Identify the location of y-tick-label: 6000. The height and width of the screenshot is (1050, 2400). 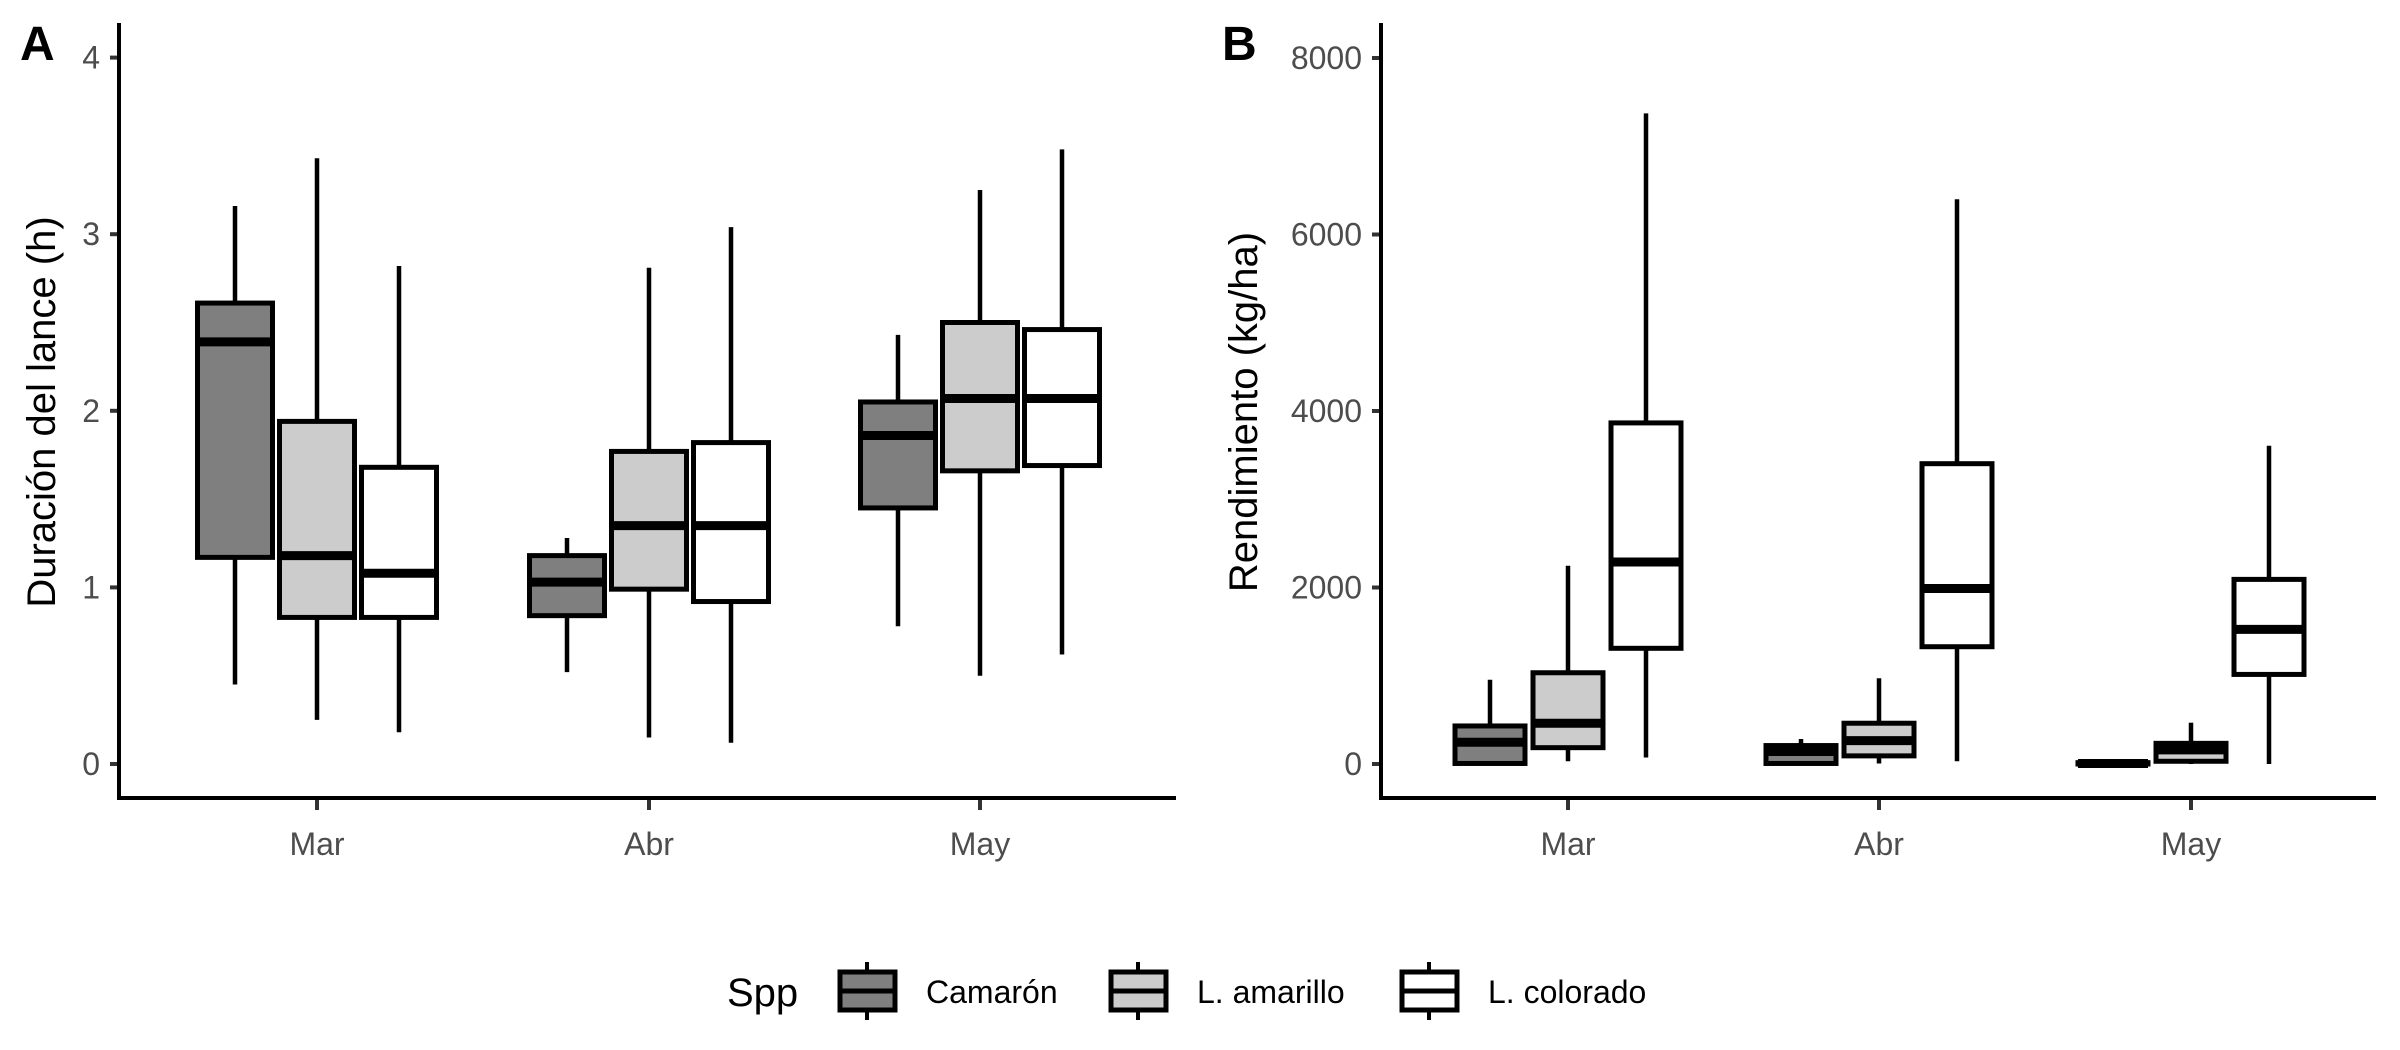
(1326, 235).